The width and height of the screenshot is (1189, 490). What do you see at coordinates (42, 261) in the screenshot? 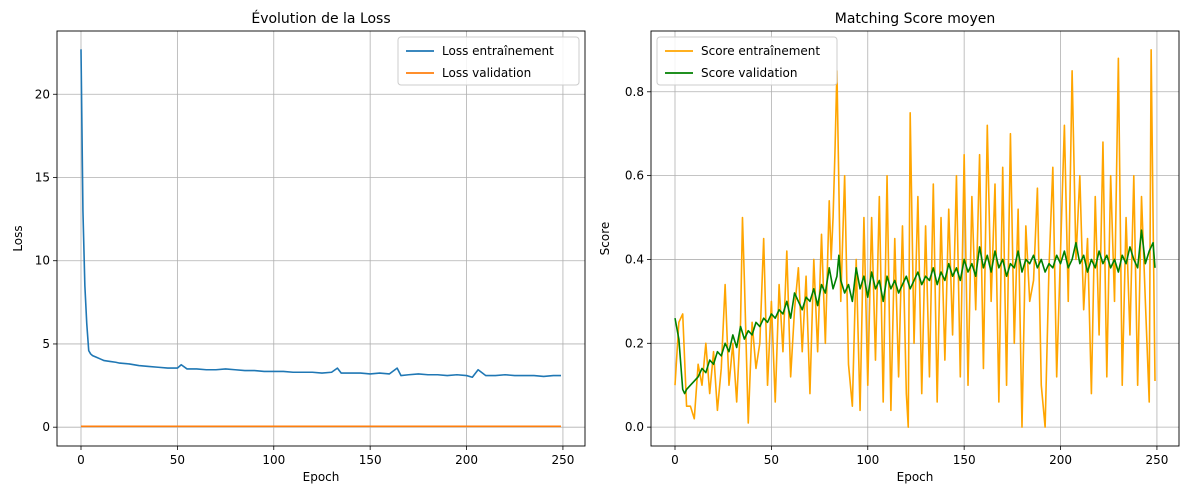
I see `y-tick-label: 10` at bounding box center [42, 261].